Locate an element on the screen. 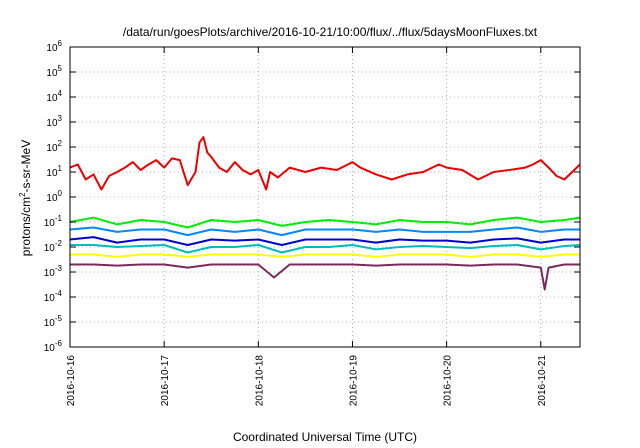 This screenshot has width=640, height=448. x-tick-label: 2016-10-19 is located at coordinates (353, 381).